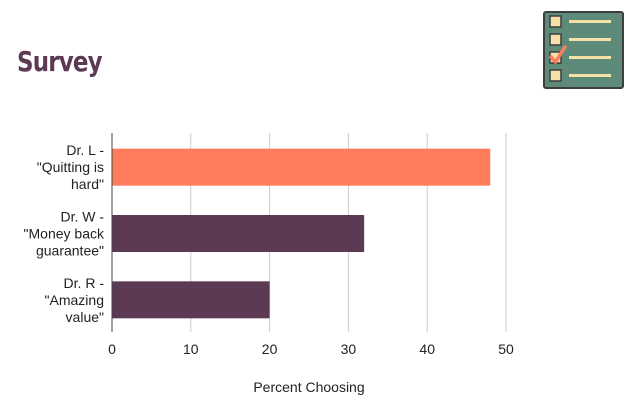 This screenshot has width=632, height=404. What do you see at coordinates (82, 217) in the screenshot?
I see `category-label-line: Dr. W -` at bounding box center [82, 217].